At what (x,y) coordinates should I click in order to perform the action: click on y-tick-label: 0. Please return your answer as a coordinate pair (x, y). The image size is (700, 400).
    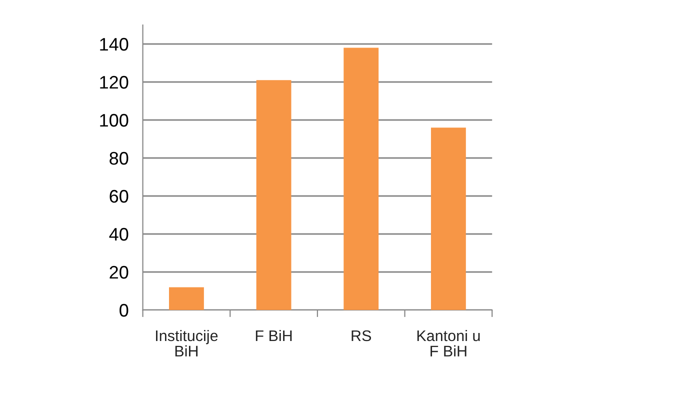
    Looking at the image, I should click on (124, 310).